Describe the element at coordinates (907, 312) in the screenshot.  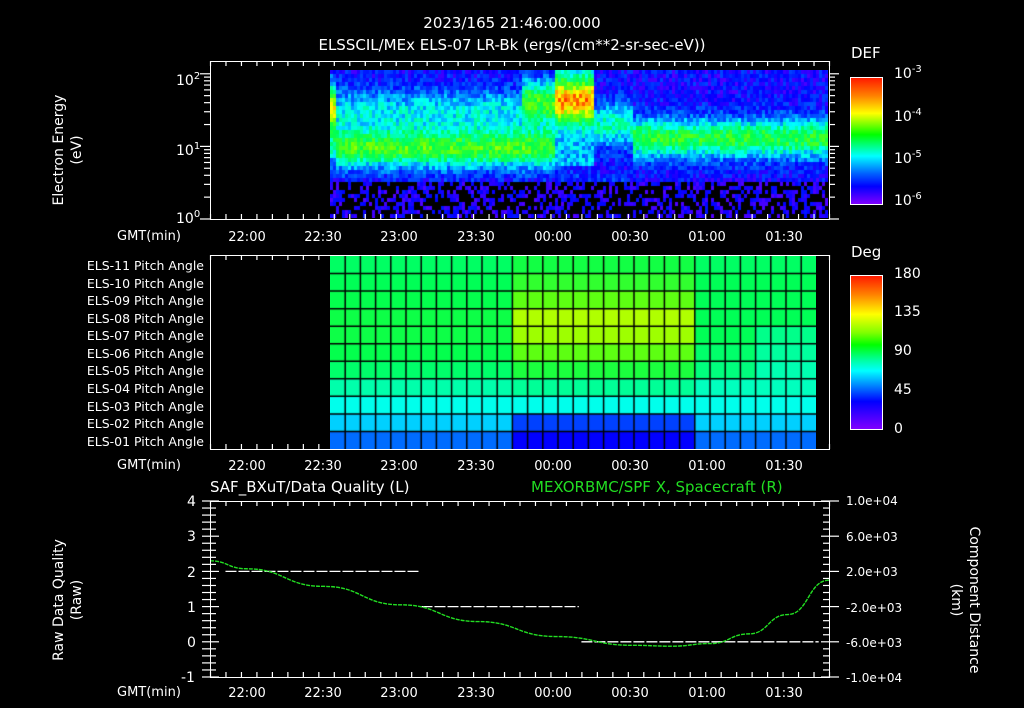
I see `deg-colorbar-tick: 135` at that location.